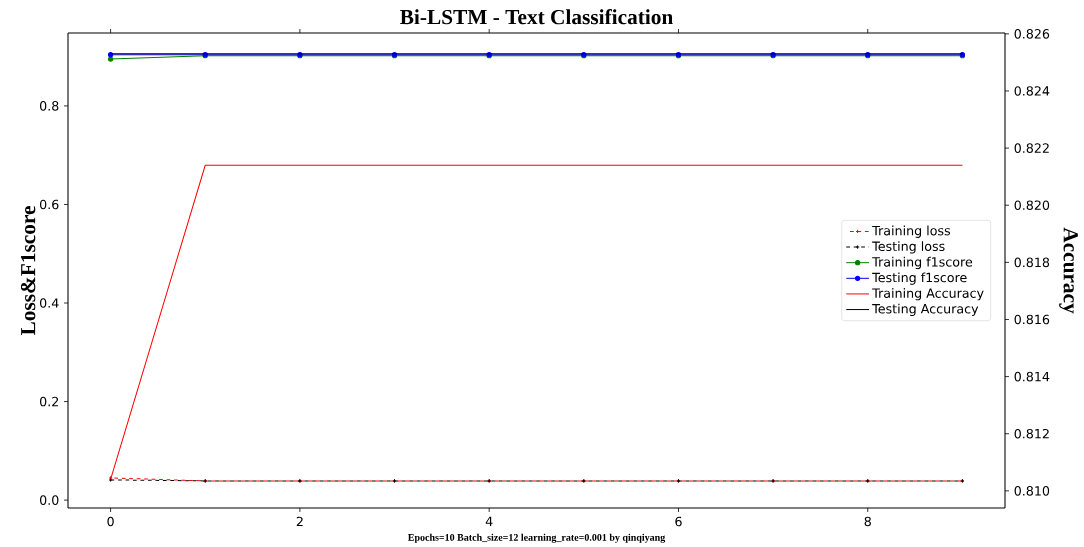 This screenshot has height=547, width=1084. Describe the element at coordinates (928, 294) in the screenshot. I see `legend-label: Training Accuracy` at that location.